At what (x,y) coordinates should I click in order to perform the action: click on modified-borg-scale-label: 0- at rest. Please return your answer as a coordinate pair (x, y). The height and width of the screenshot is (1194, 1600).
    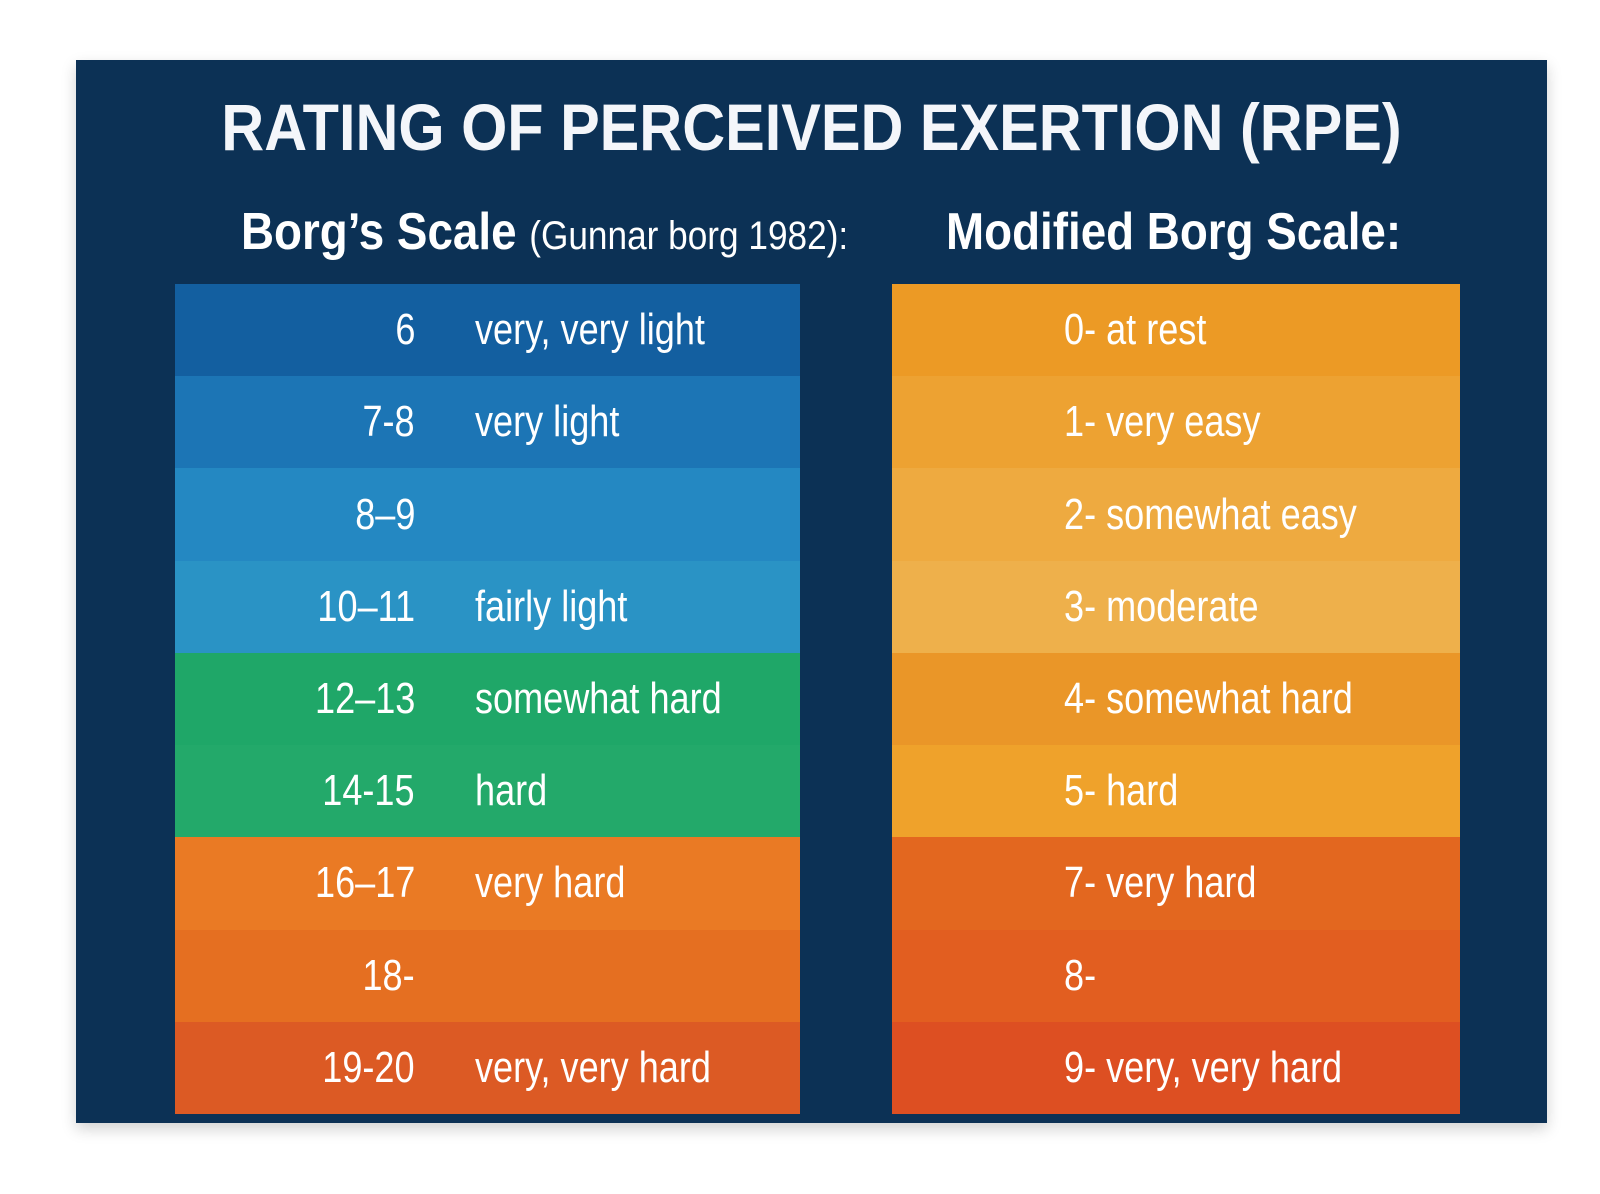
    Looking at the image, I should click on (1135, 330).